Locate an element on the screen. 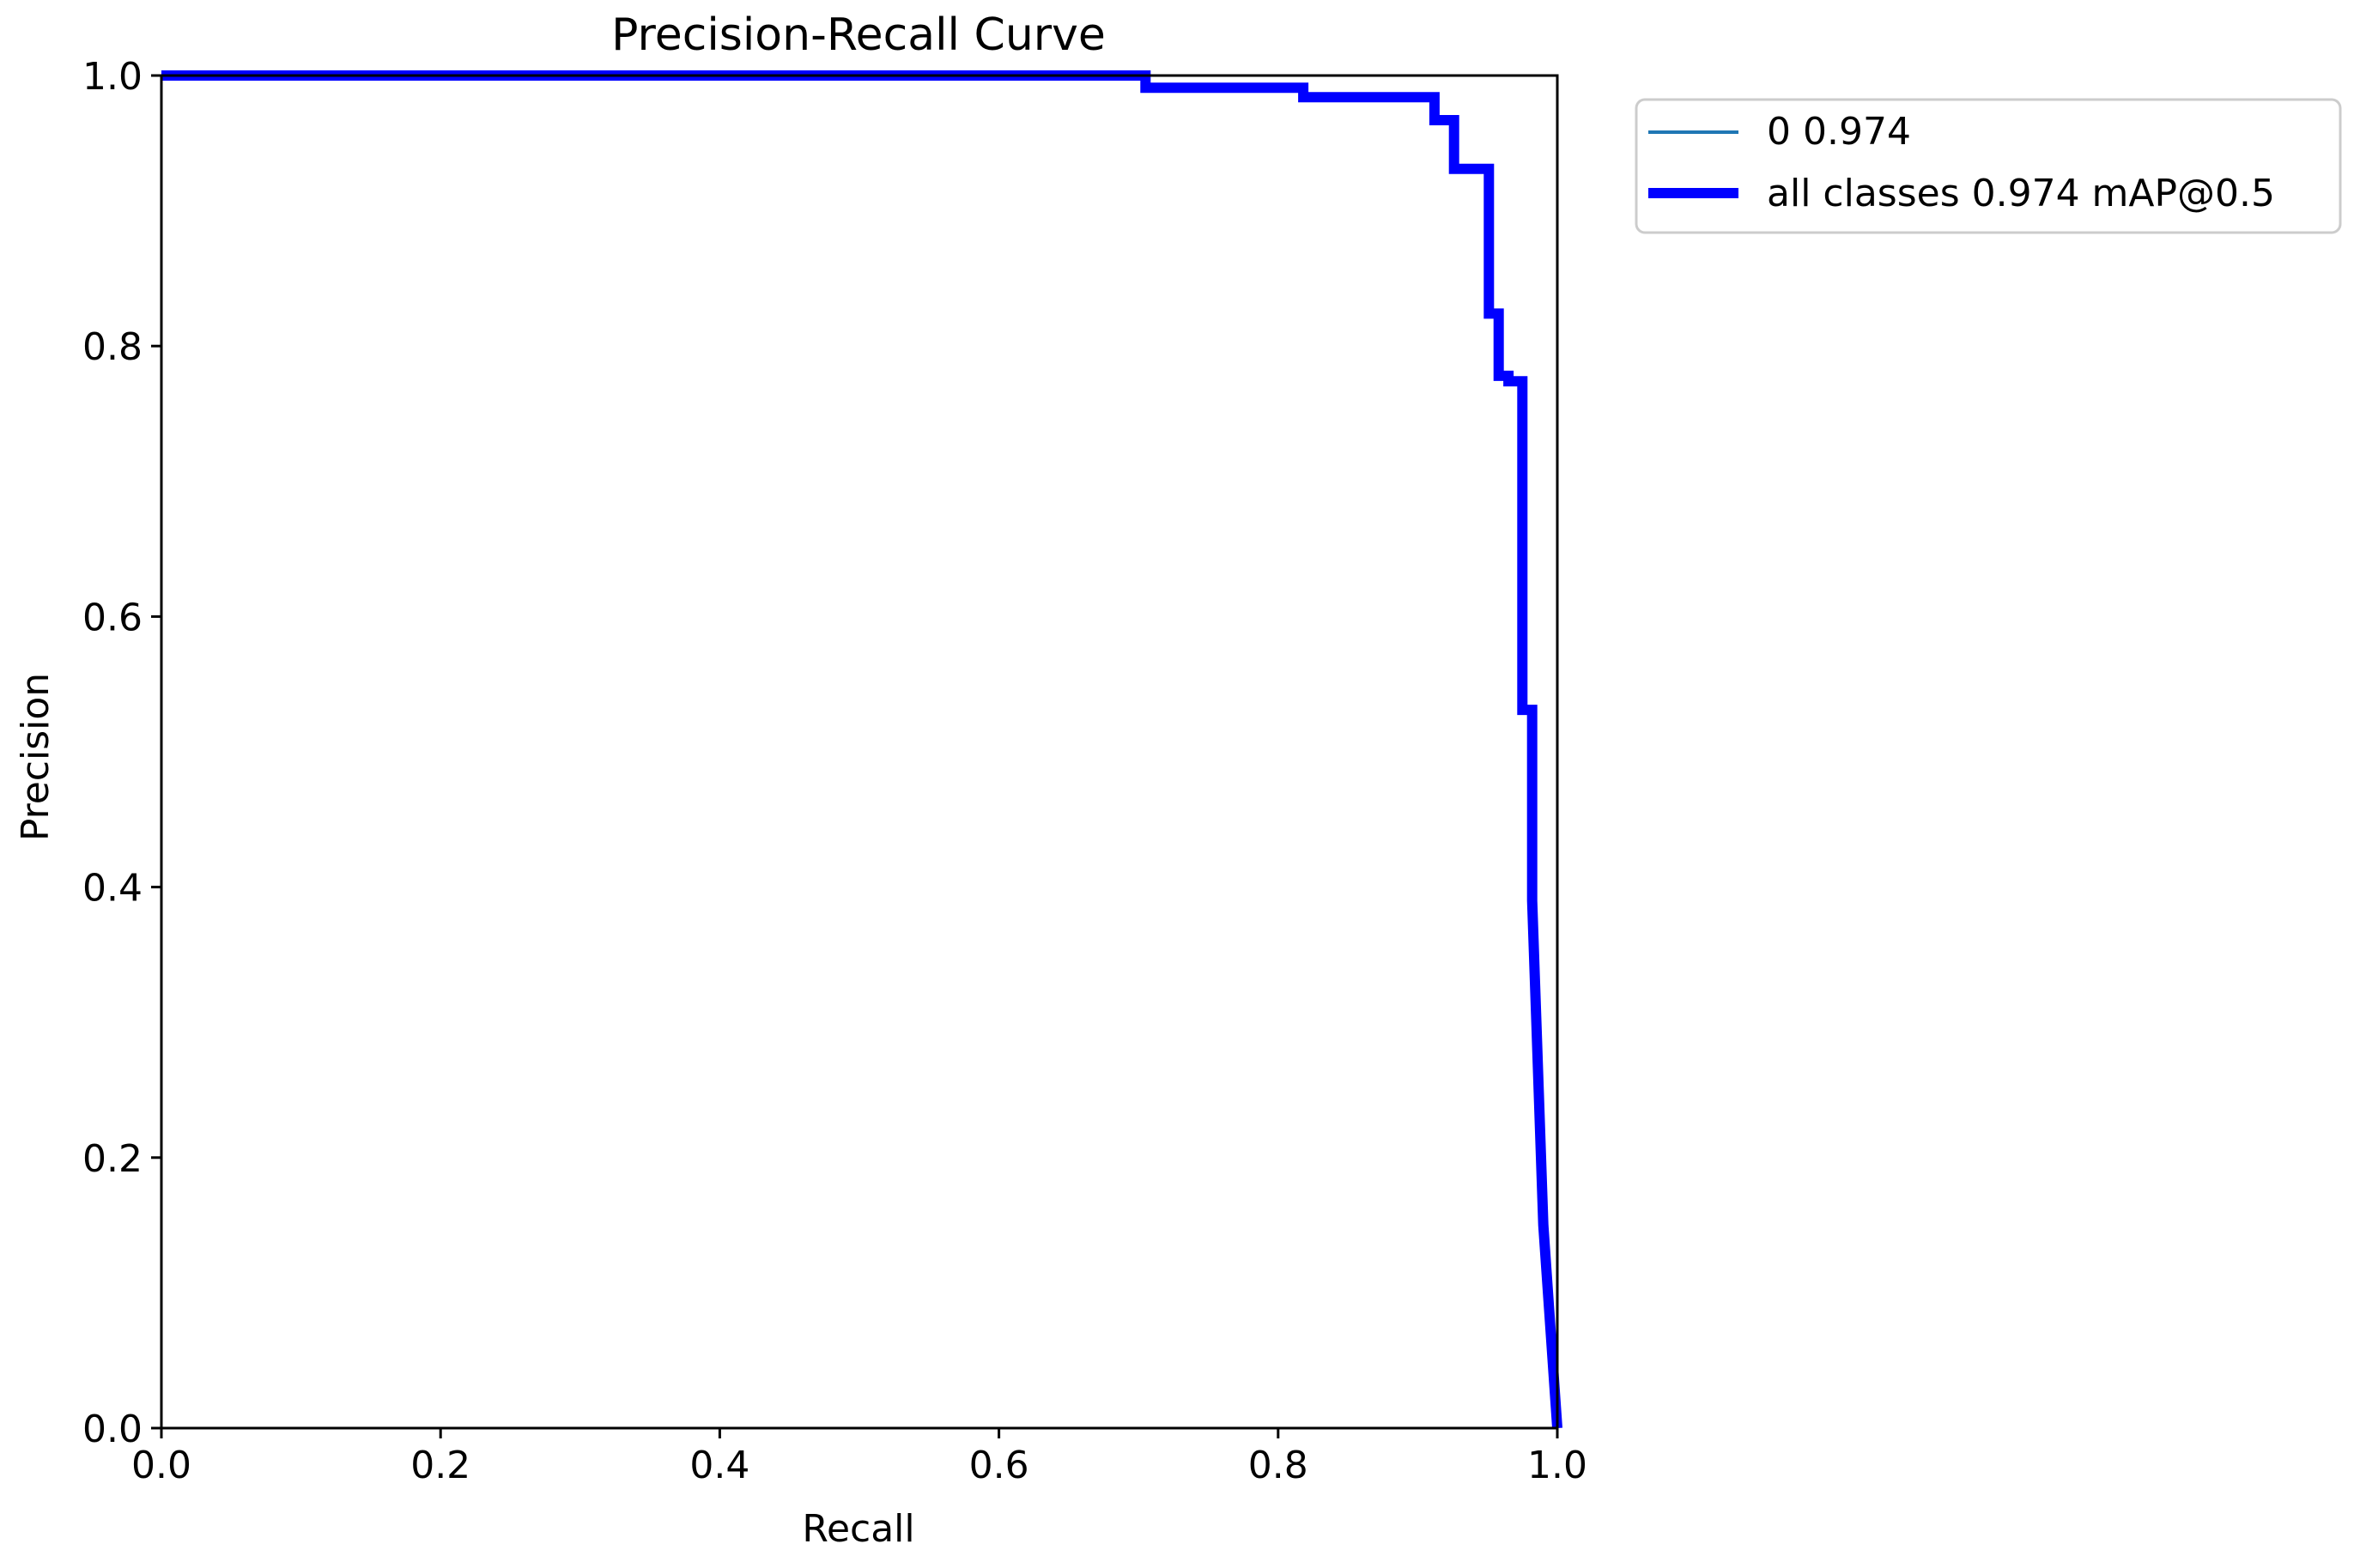 Image resolution: width=2354 pixels, height=1568 pixels. legend-box is located at coordinates (1988, 166).